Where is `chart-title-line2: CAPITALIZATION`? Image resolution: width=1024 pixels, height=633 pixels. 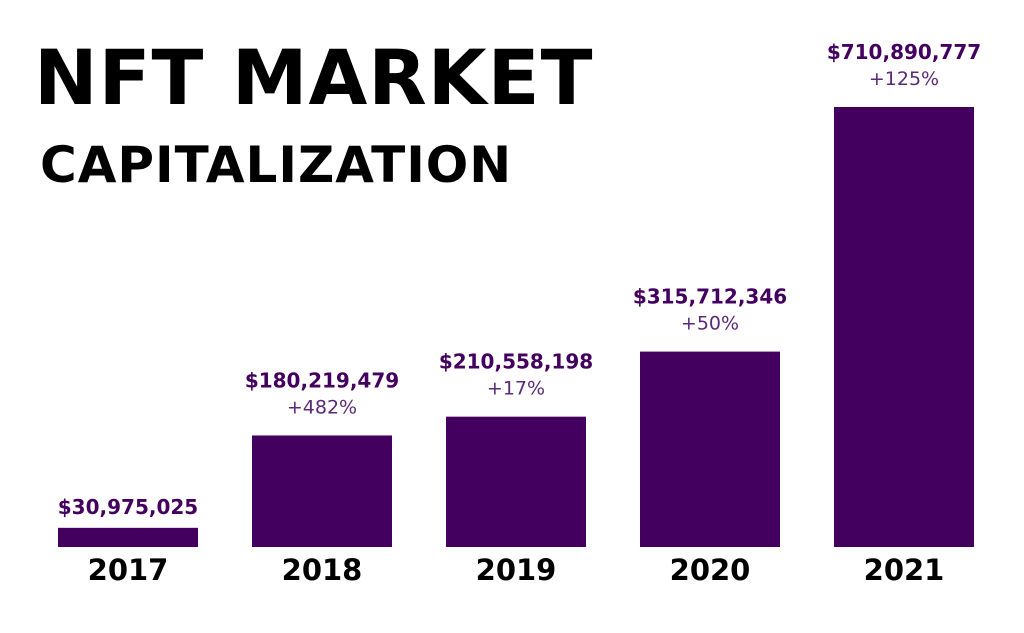 chart-title-line2: CAPITALIZATION is located at coordinates (276, 165).